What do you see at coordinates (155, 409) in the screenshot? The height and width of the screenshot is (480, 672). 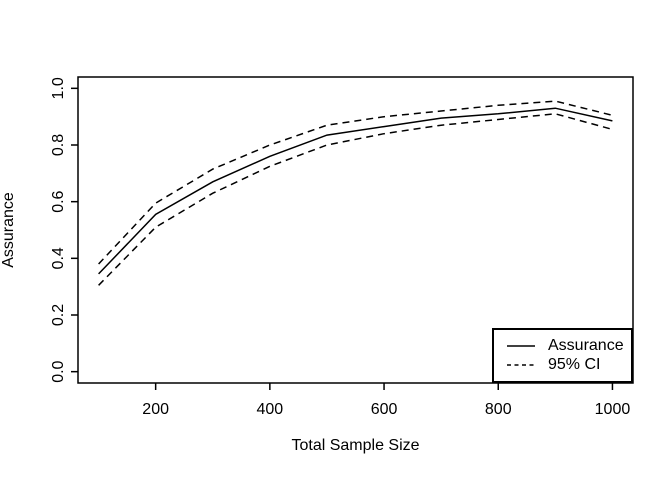 I see `x-tick-label: 200` at bounding box center [155, 409].